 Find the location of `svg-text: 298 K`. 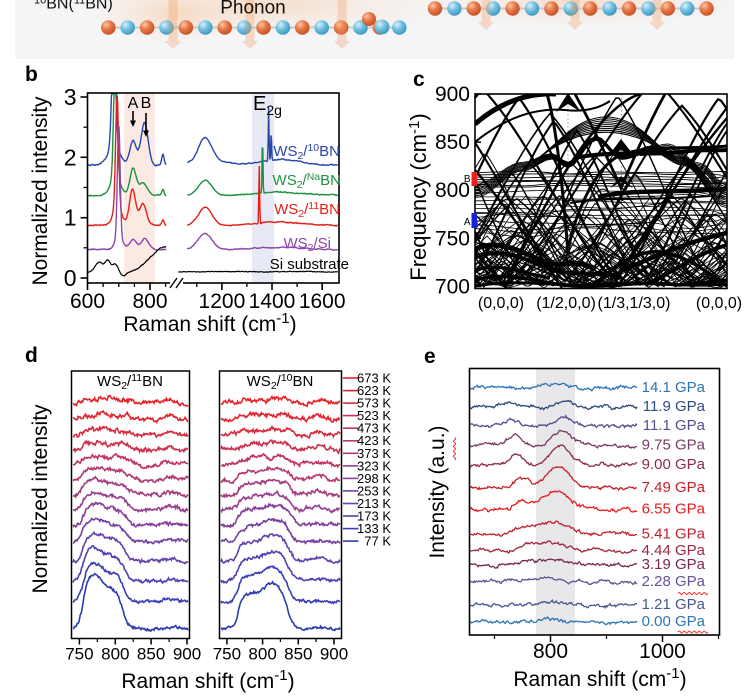

svg-text: 298 K is located at coordinates (374, 478).